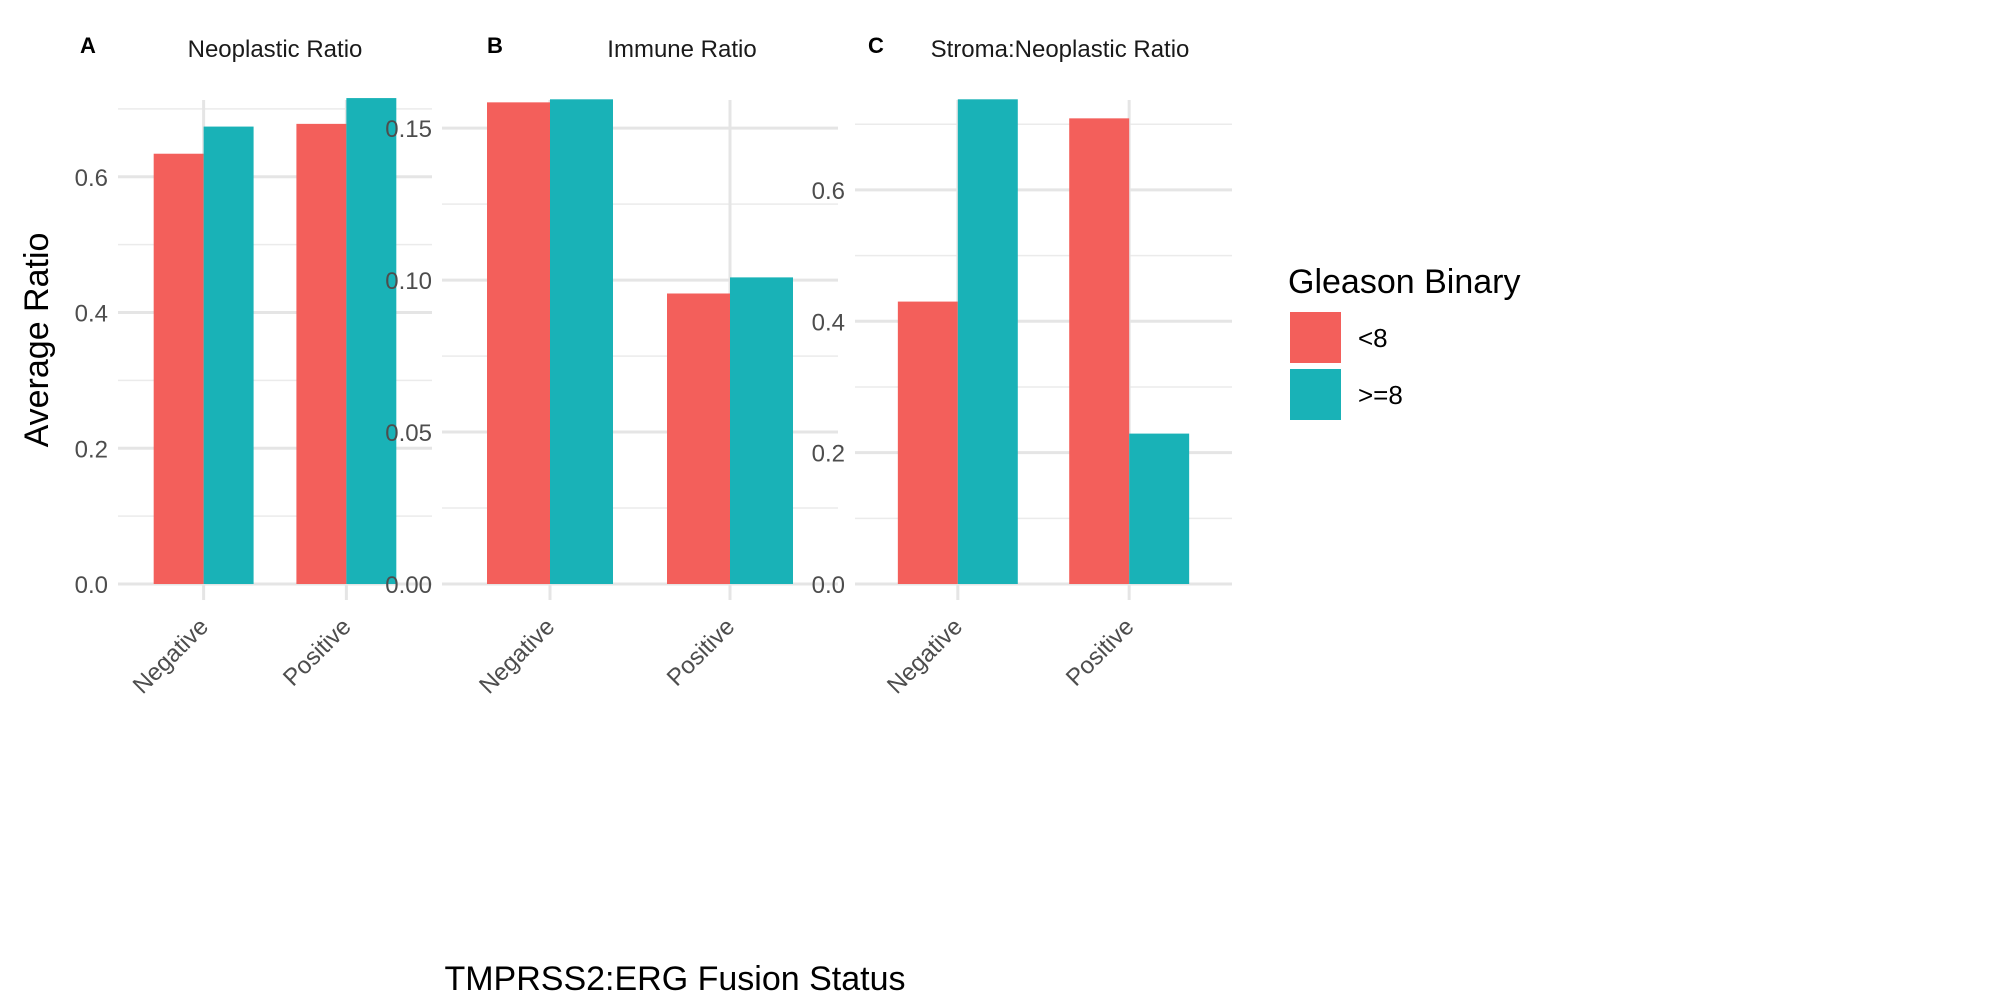 This screenshot has width=2000, height=1005. What do you see at coordinates (674, 979) in the screenshot?
I see `x-axis-label: TMPRSS2:ERG Fusion Status` at bounding box center [674, 979].